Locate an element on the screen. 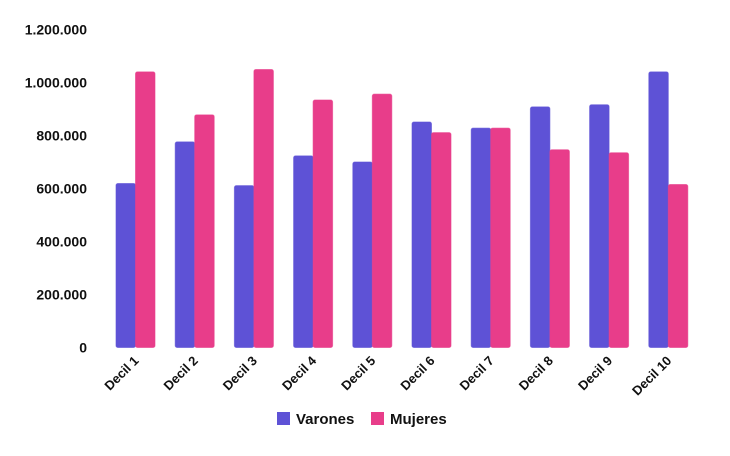  x-tick-label: Decil 10 is located at coordinates (651, 375).